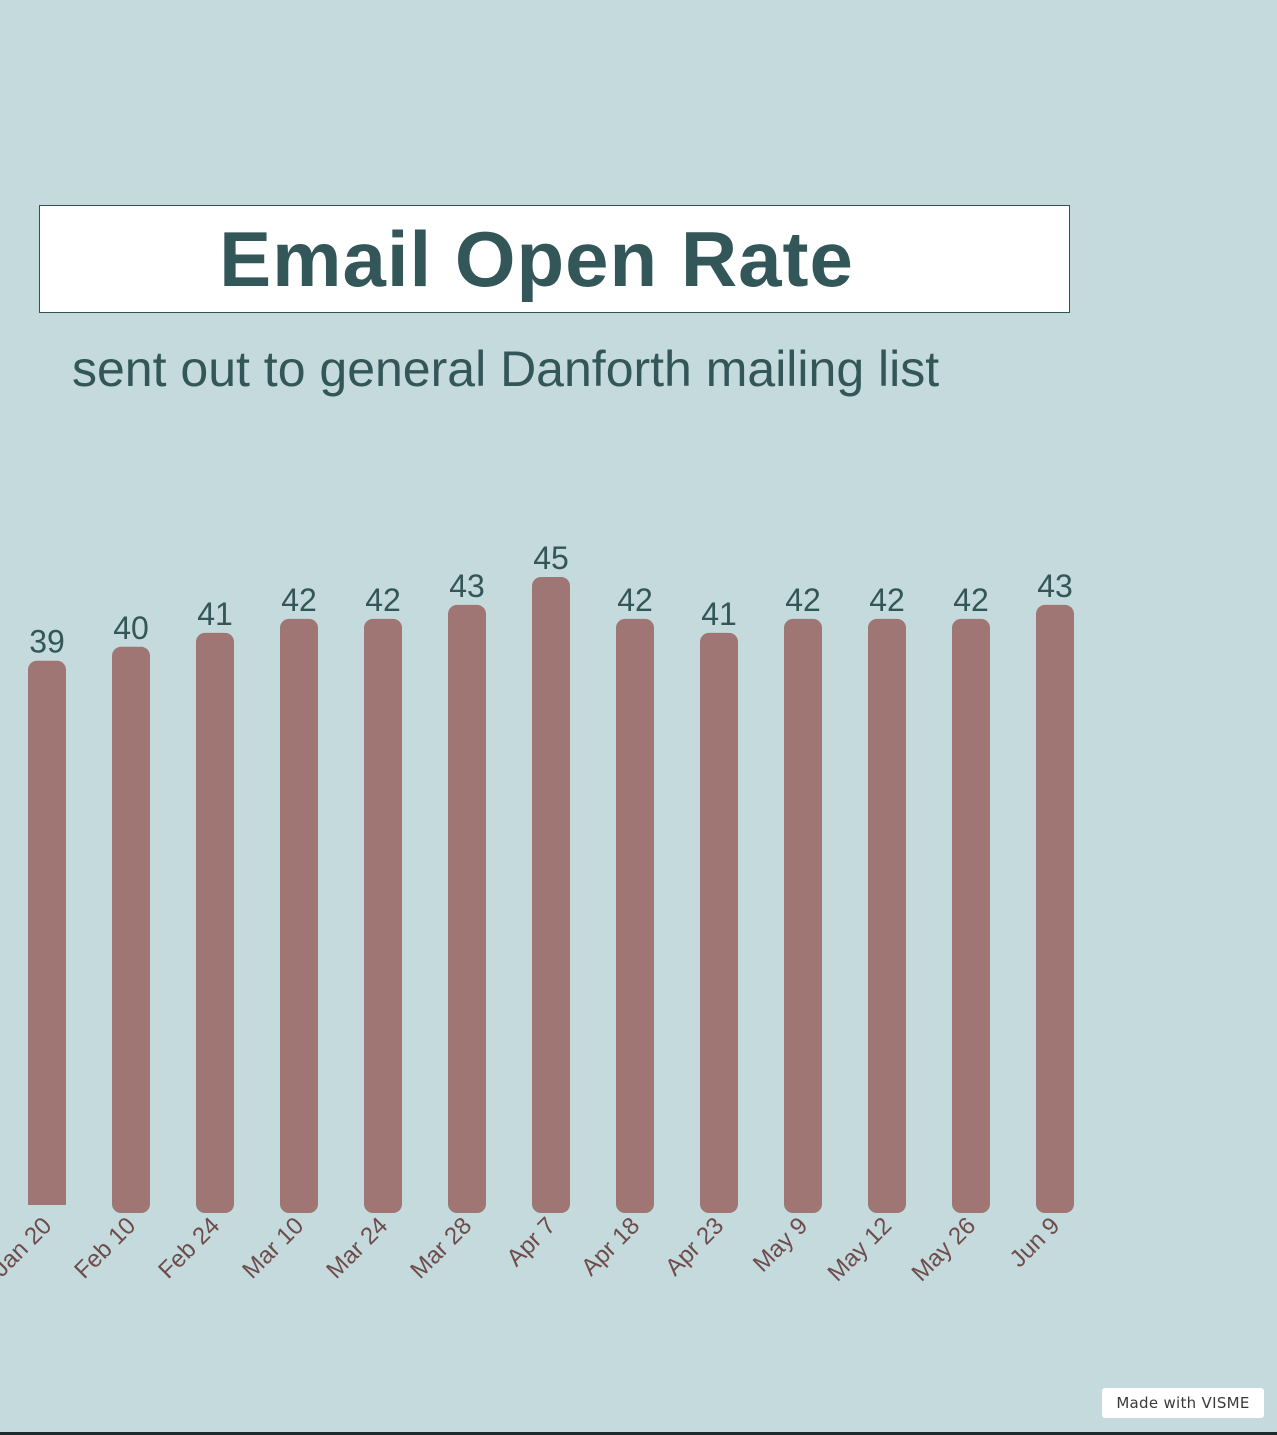 Image resolution: width=1277 pixels, height=1435 pixels. I want to click on chart-title-box: Email Open Rate, so click(554, 259).